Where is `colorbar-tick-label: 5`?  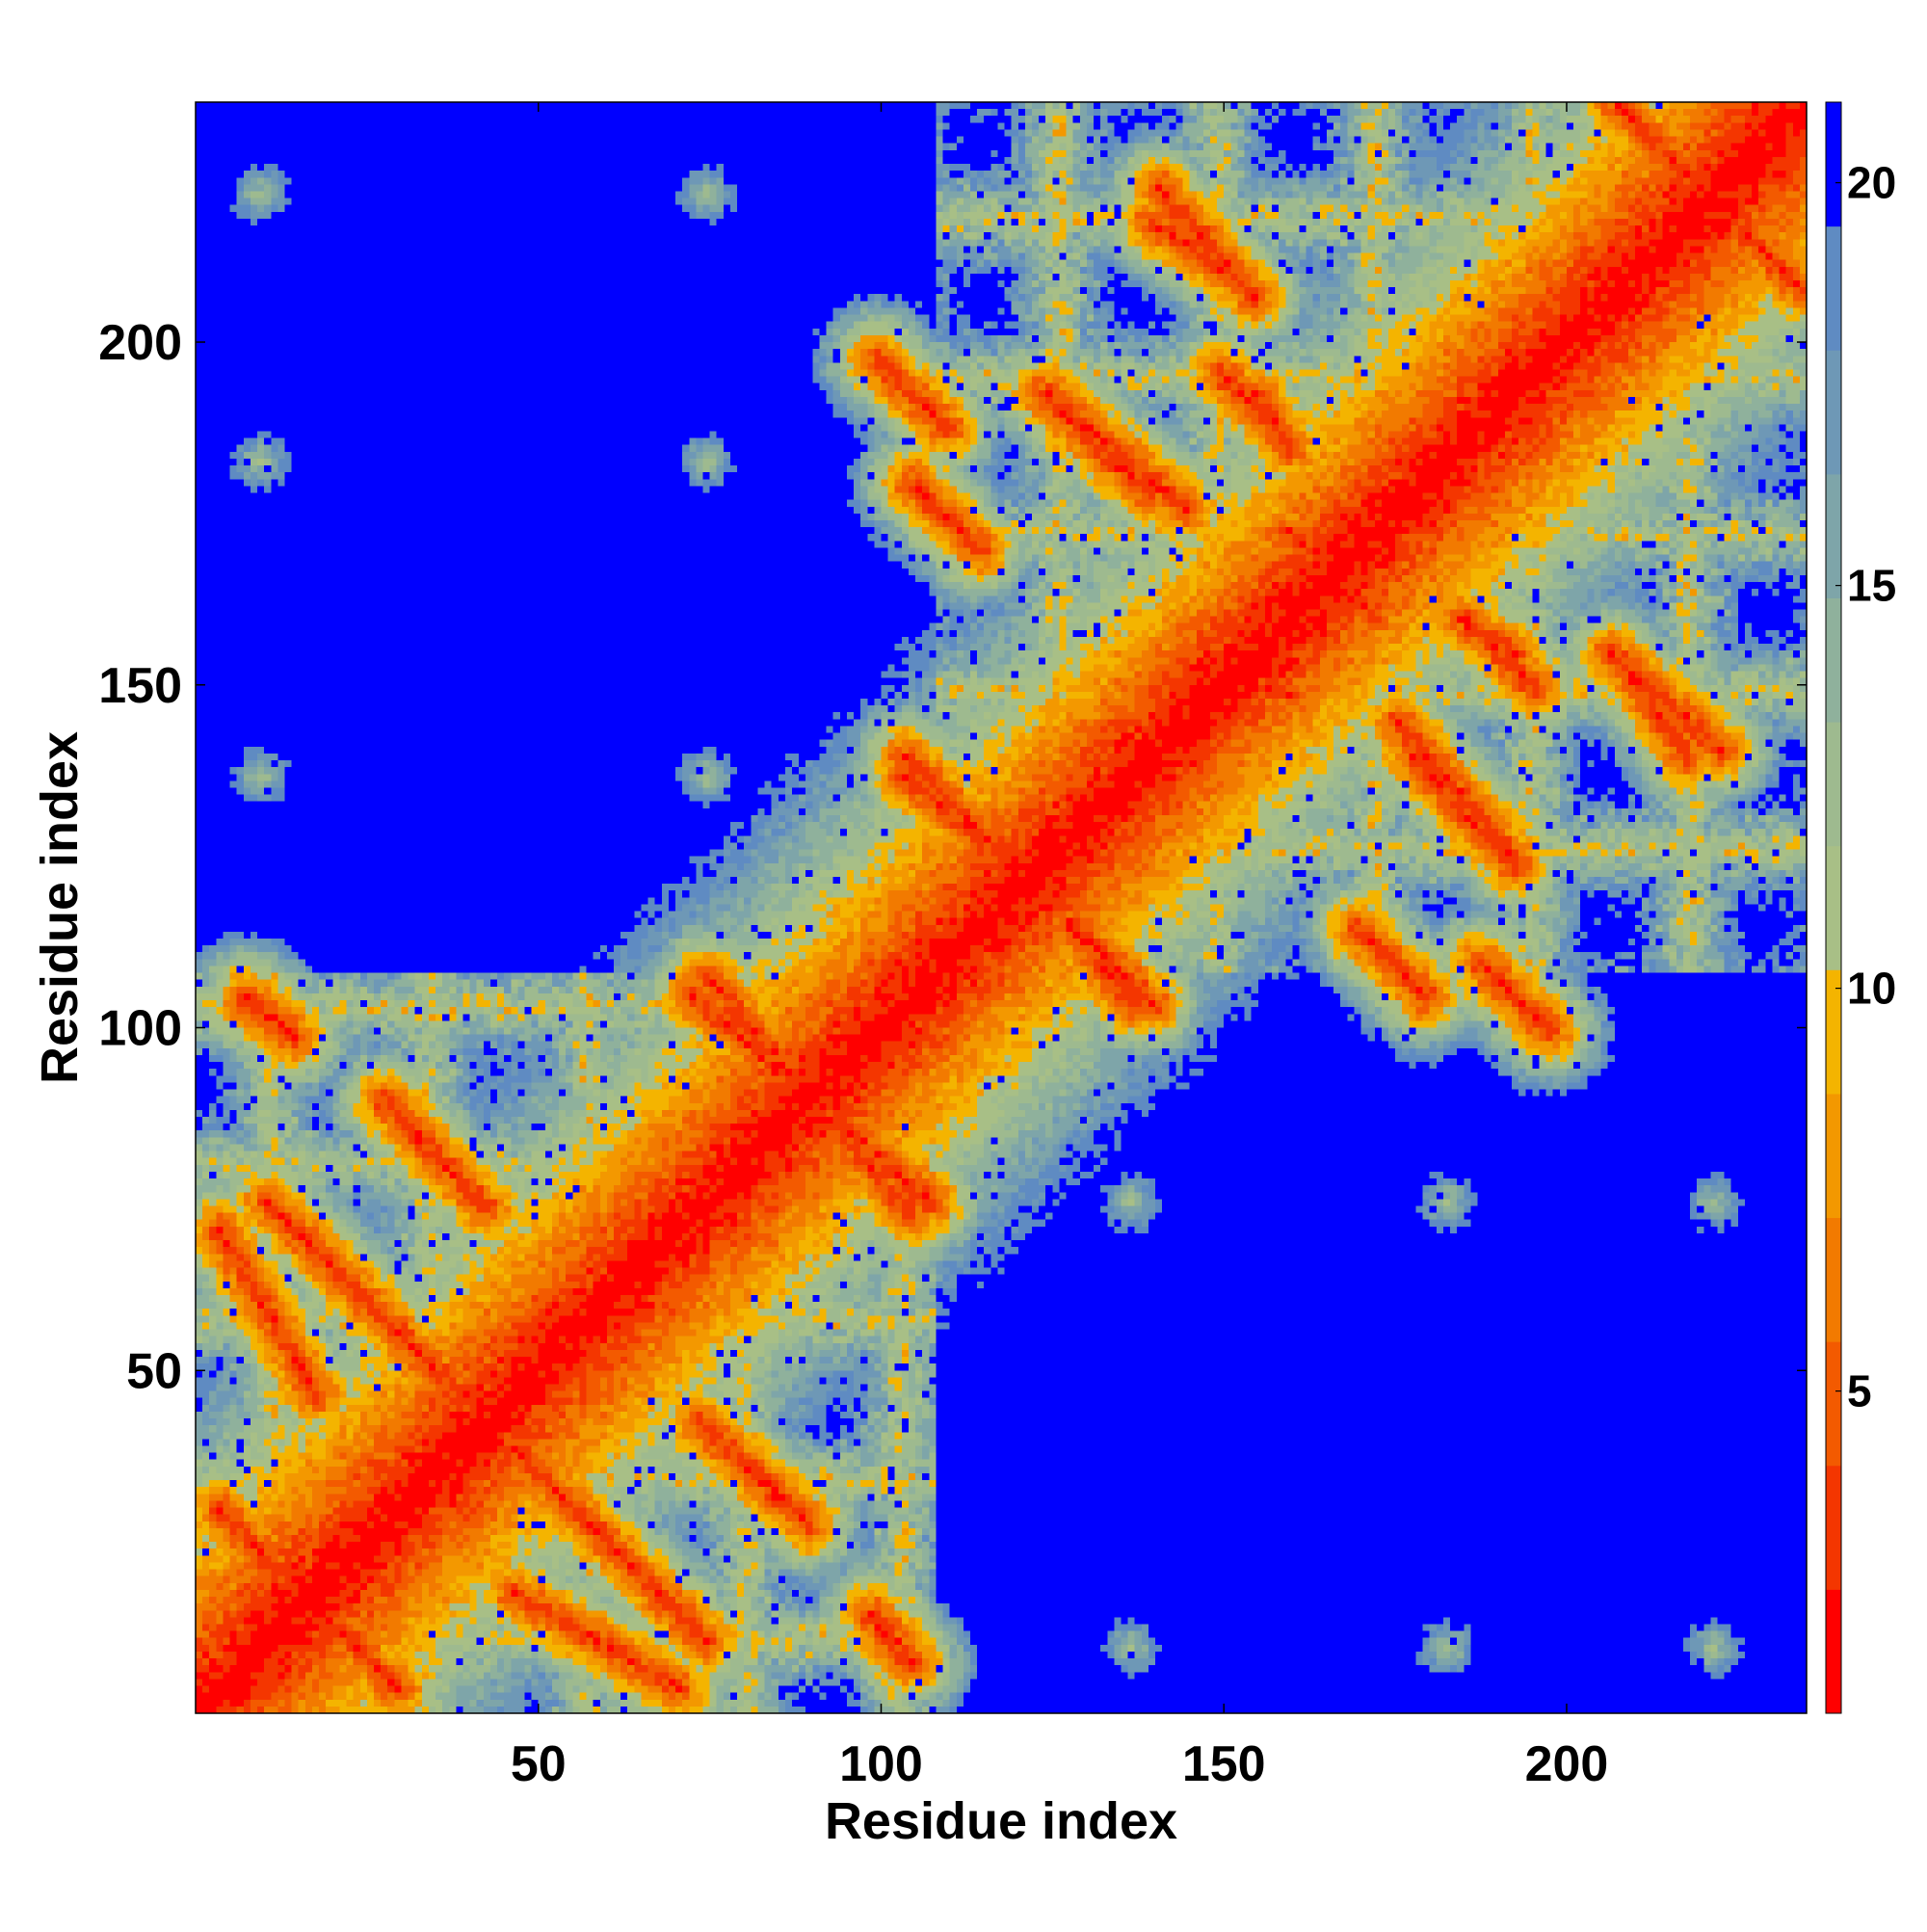 colorbar-tick-label: 5 is located at coordinates (1859, 1391).